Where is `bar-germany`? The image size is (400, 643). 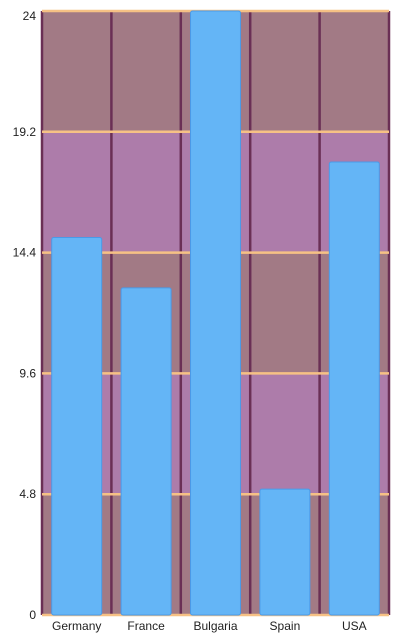 bar-germany is located at coordinates (77, 426).